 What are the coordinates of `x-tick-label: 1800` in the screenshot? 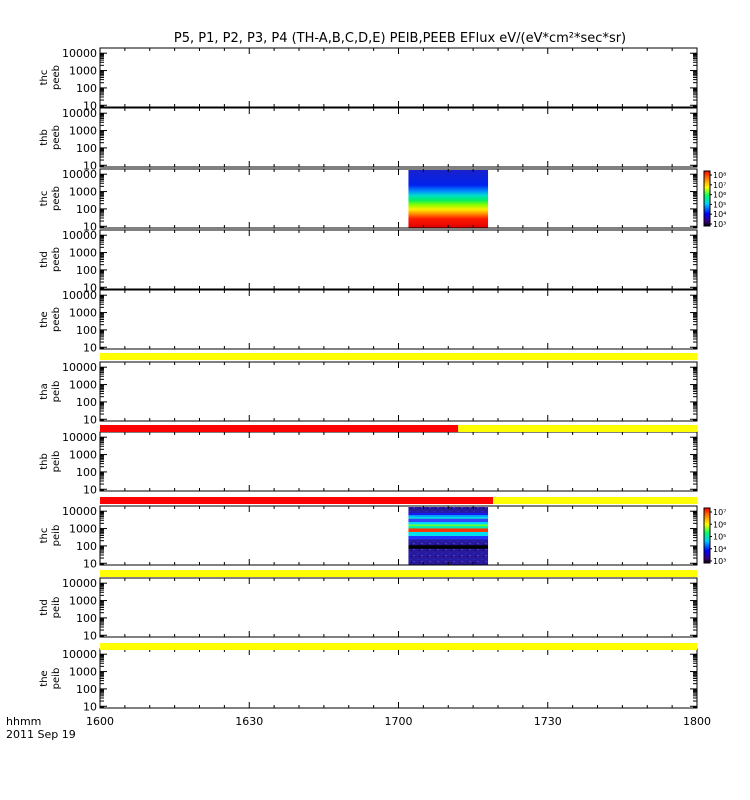 It's located at (697, 721).